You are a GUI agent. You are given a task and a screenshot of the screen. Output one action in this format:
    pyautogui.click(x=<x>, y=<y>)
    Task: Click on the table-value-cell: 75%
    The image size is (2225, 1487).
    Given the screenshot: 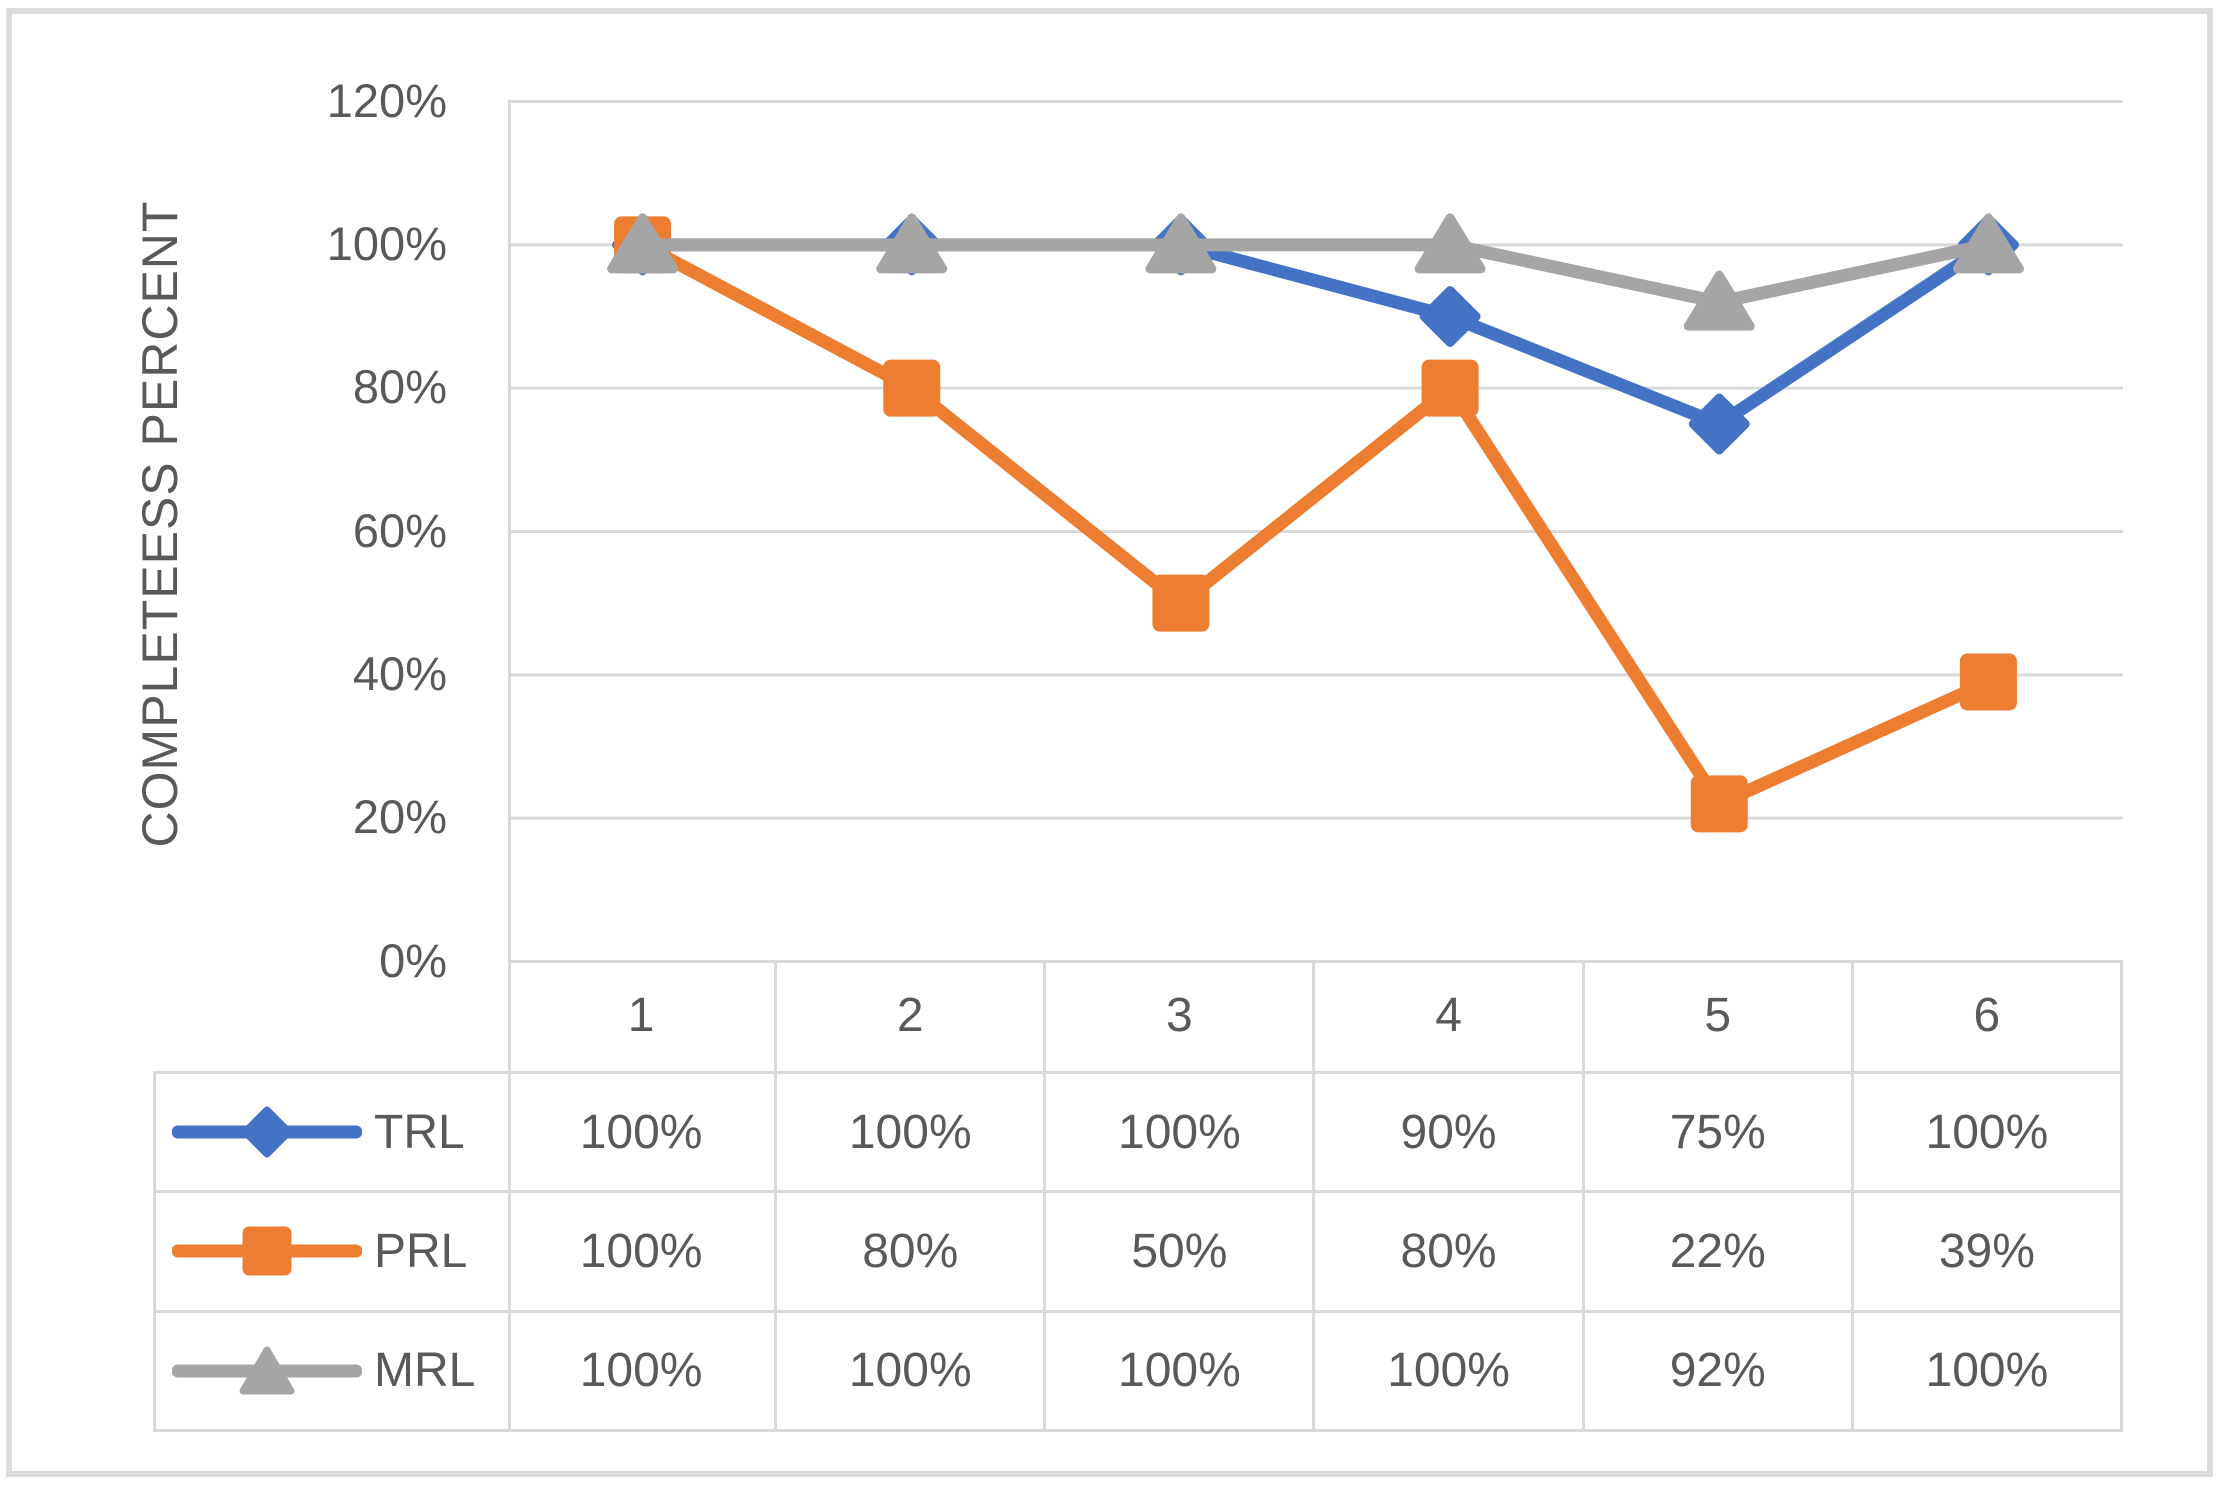 What is the action you would take?
    pyautogui.click(x=1719, y=1134)
    